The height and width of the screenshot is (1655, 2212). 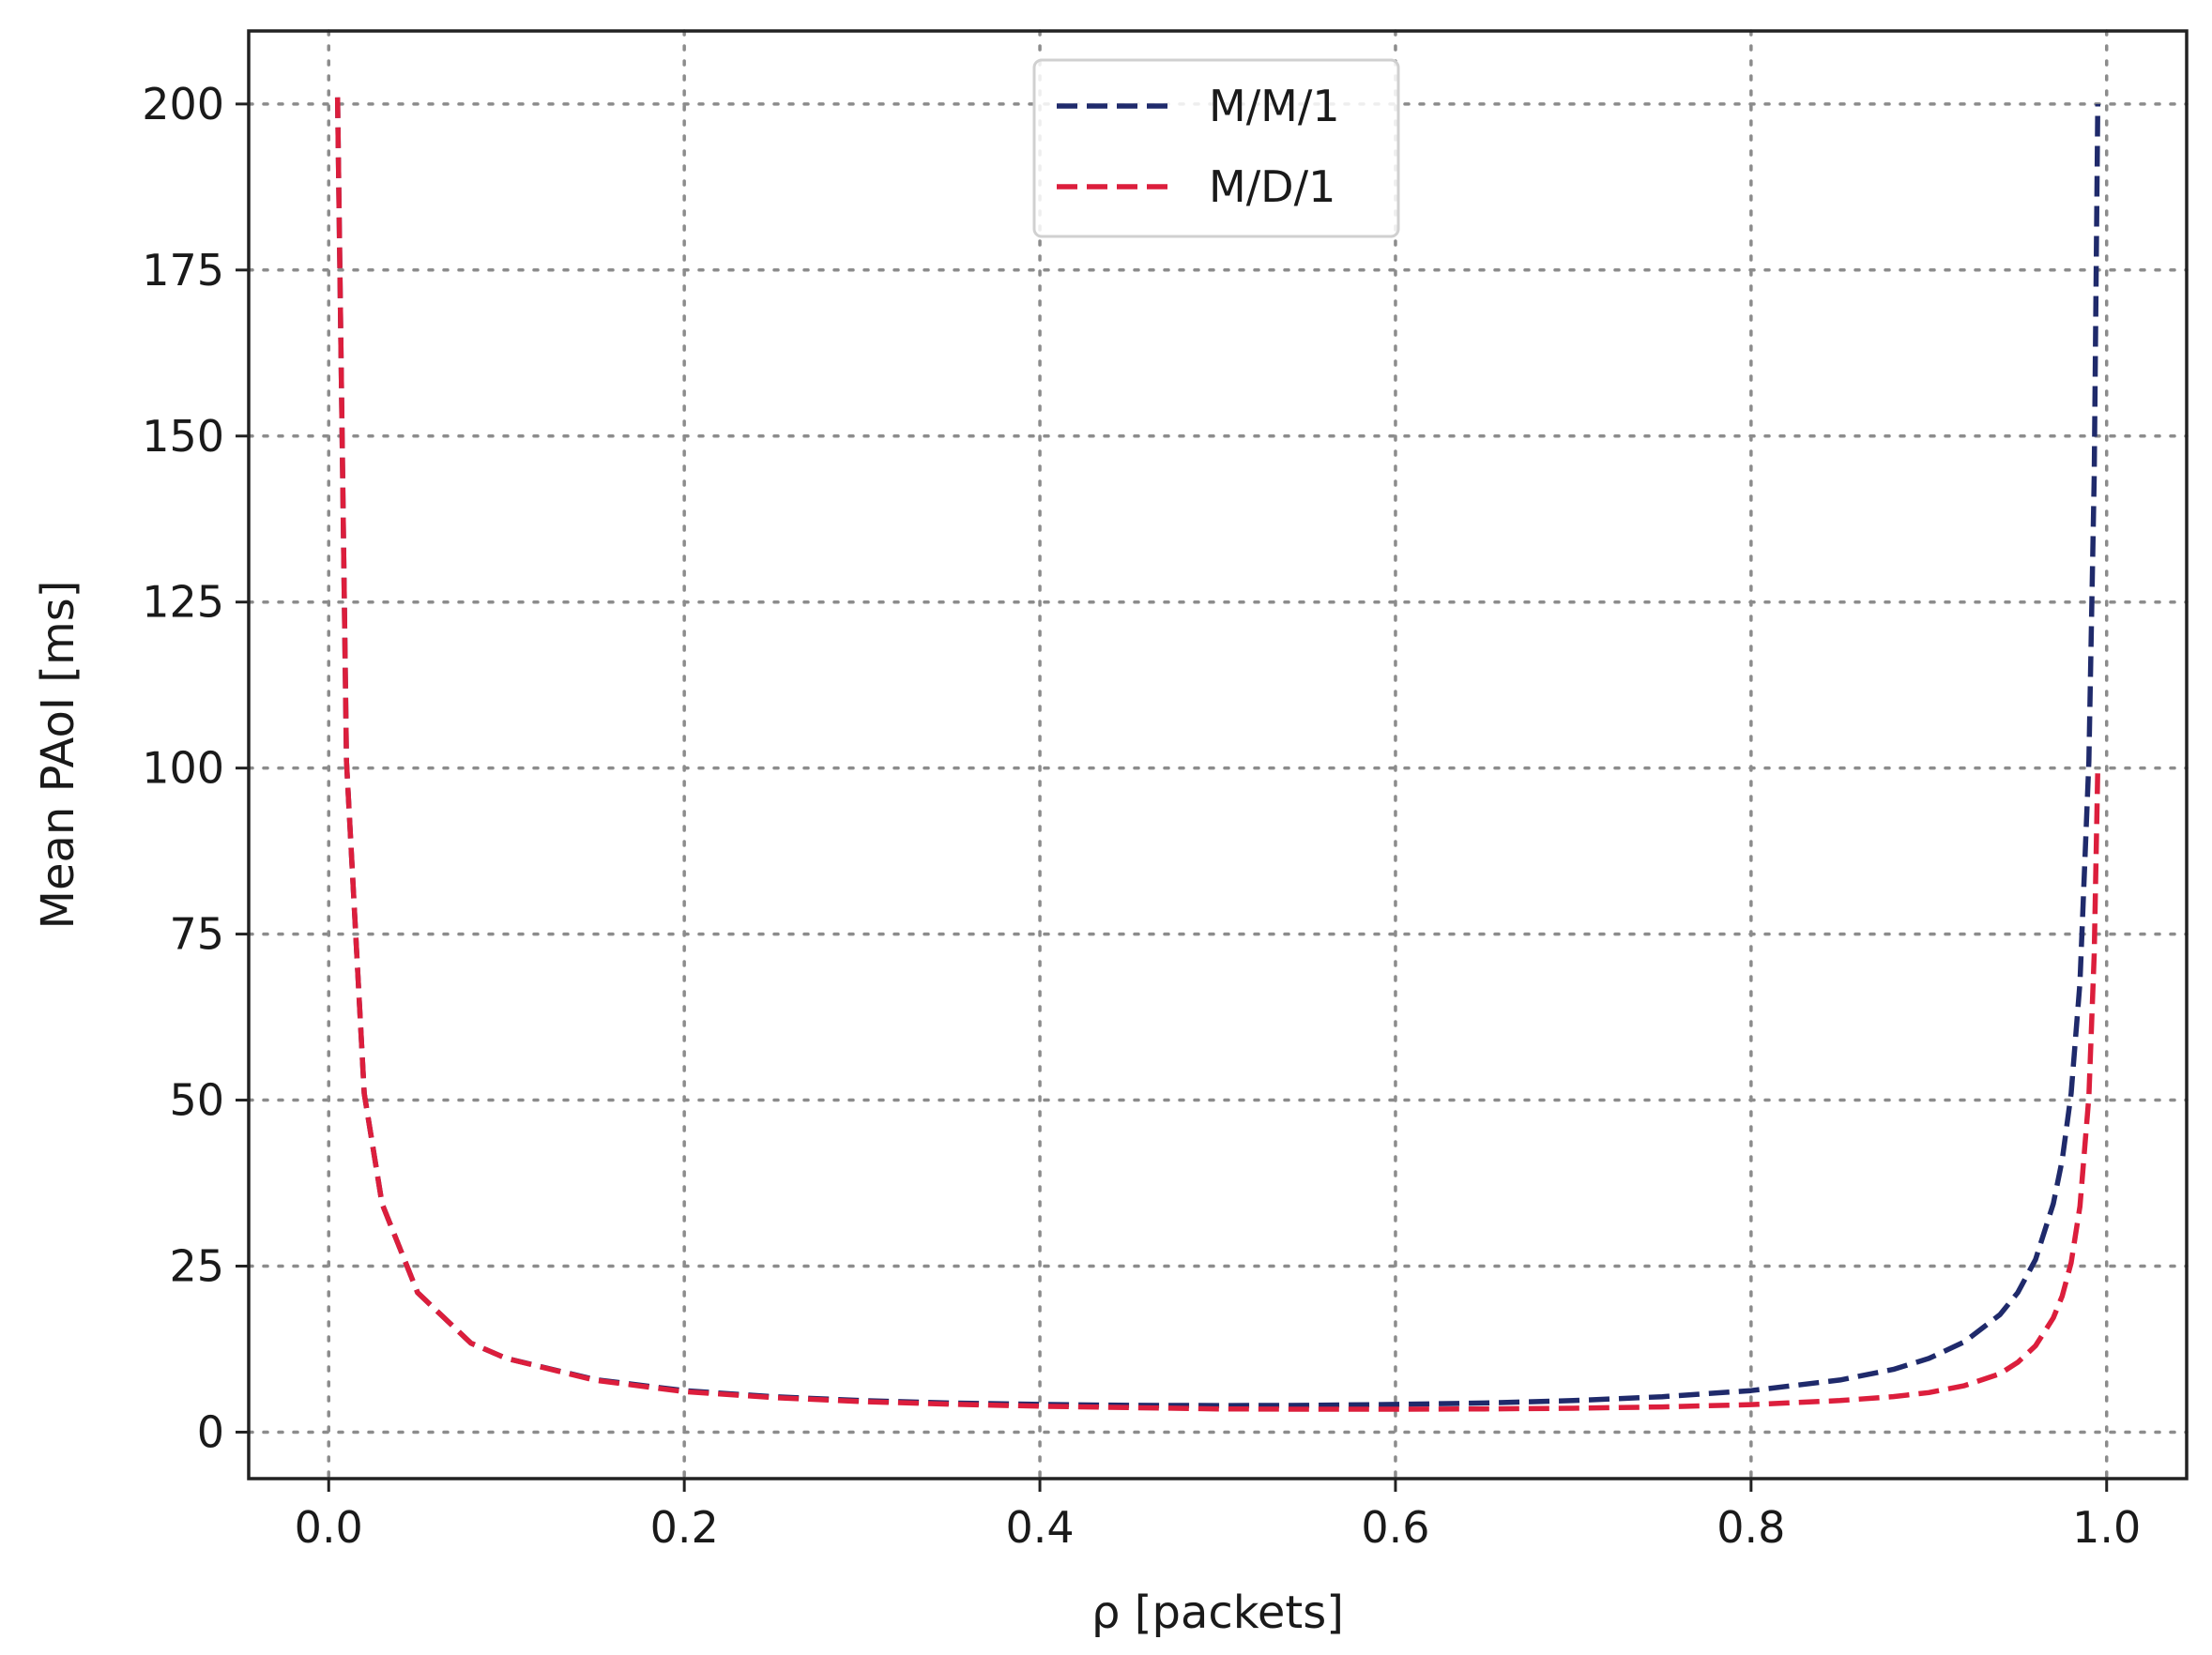 I want to click on y-tick-label: 125, so click(x=183, y=602).